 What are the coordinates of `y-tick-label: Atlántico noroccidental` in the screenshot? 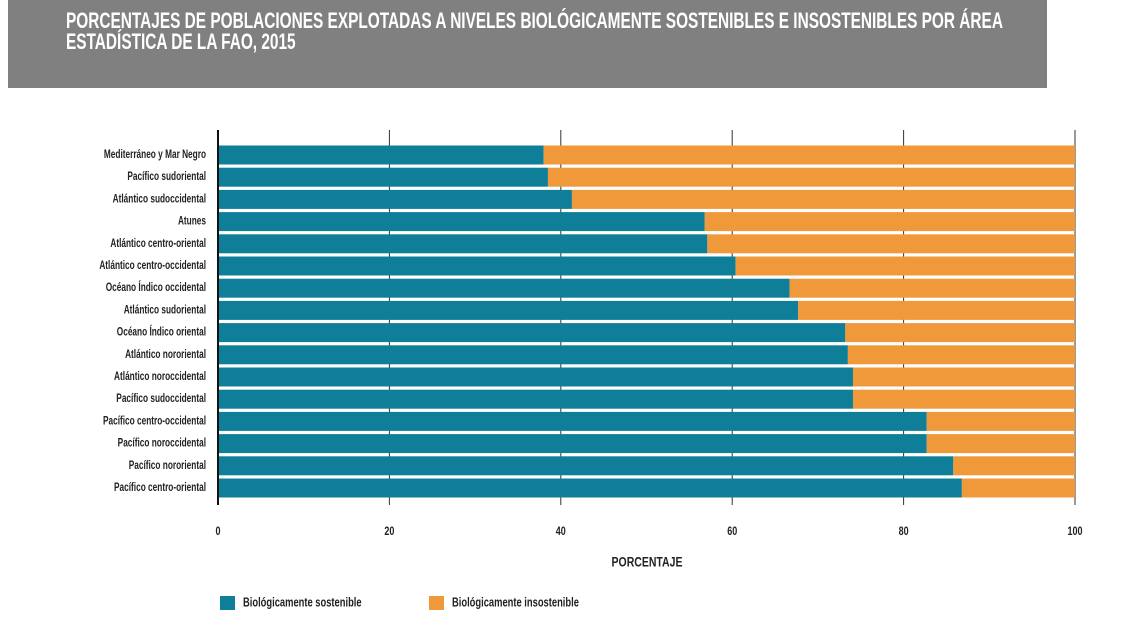 It's located at (160, 377).